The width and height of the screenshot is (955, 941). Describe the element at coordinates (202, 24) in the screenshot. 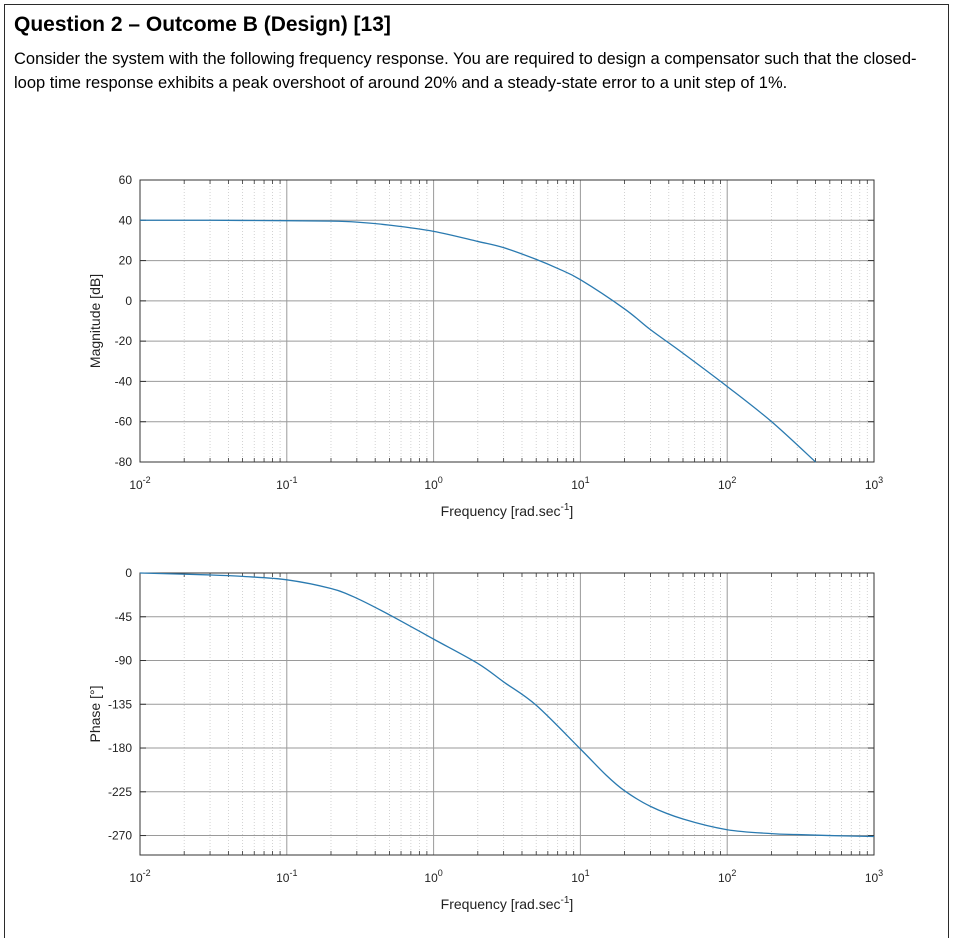

I see `question-title: Question 2 – Outcome B (Design) [13]` at that location.